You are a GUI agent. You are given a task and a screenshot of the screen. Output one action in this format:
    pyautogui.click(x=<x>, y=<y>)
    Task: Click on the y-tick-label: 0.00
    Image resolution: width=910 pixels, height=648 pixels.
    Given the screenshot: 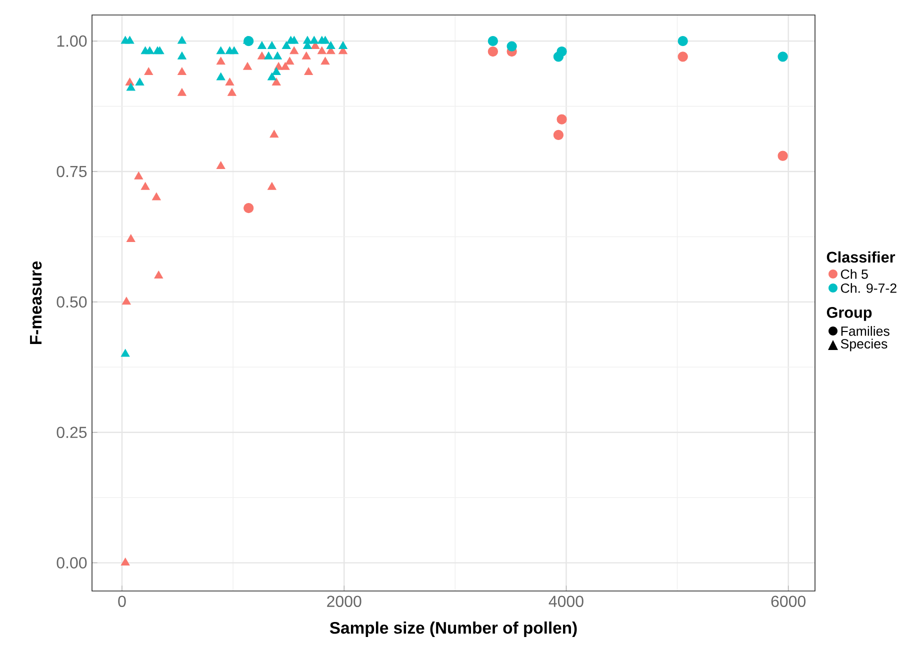 What is the action you would take?
    pyautogui.click(x=71, y=562)
    